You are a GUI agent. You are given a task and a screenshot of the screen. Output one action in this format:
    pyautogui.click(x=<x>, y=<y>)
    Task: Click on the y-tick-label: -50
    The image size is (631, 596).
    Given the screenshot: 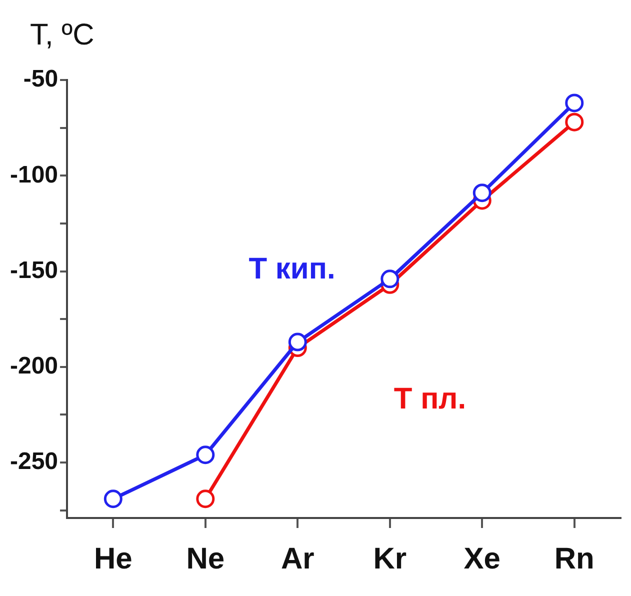 What is the action you would take?
    pyautogui.click(x=40, y=79)
    